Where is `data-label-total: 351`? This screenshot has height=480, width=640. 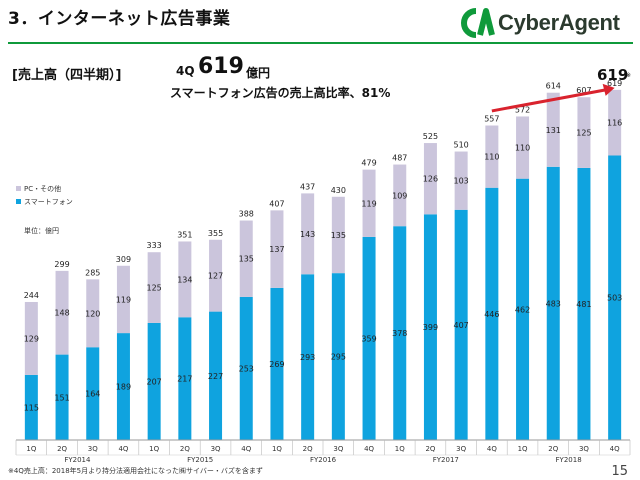 data-label-total: 351 is located at coordinates (184, 234).